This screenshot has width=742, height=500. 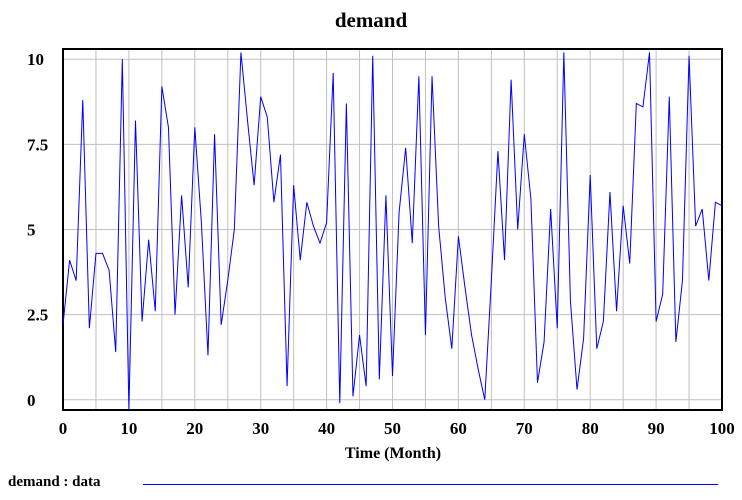 What do you see at coordinates (128, 428) in the screenshot?
I see `x-tick-label: 10` at bounding box center [128, 428].